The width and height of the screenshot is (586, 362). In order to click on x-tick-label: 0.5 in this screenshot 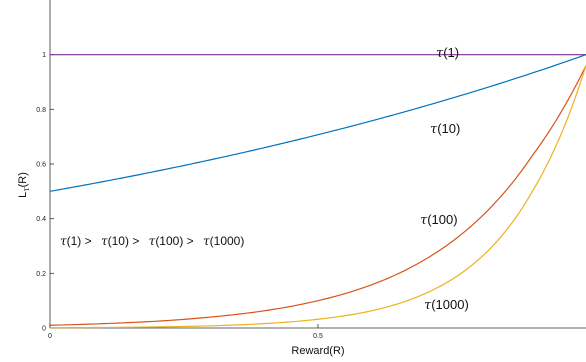, I will do `click(318, 336)`.